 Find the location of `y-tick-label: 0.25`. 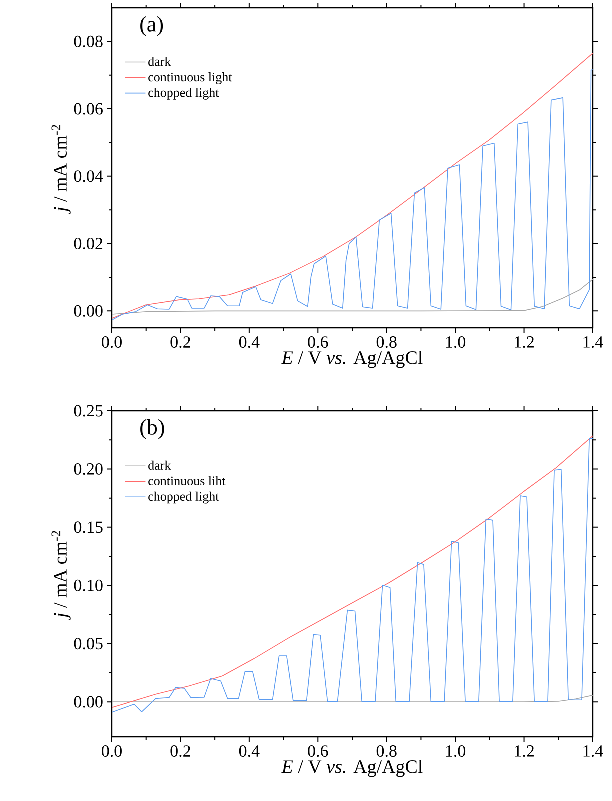

y-tick-label: 0.25 is located at coordinates (88, 411).